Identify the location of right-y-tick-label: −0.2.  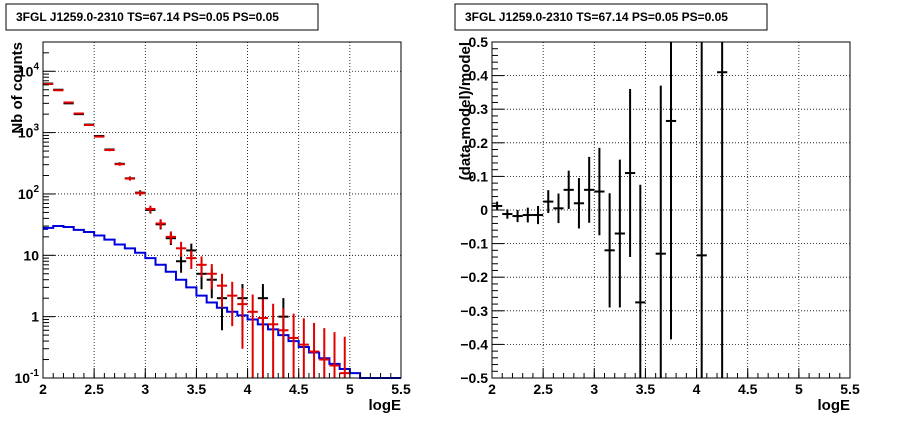
(474, 277).